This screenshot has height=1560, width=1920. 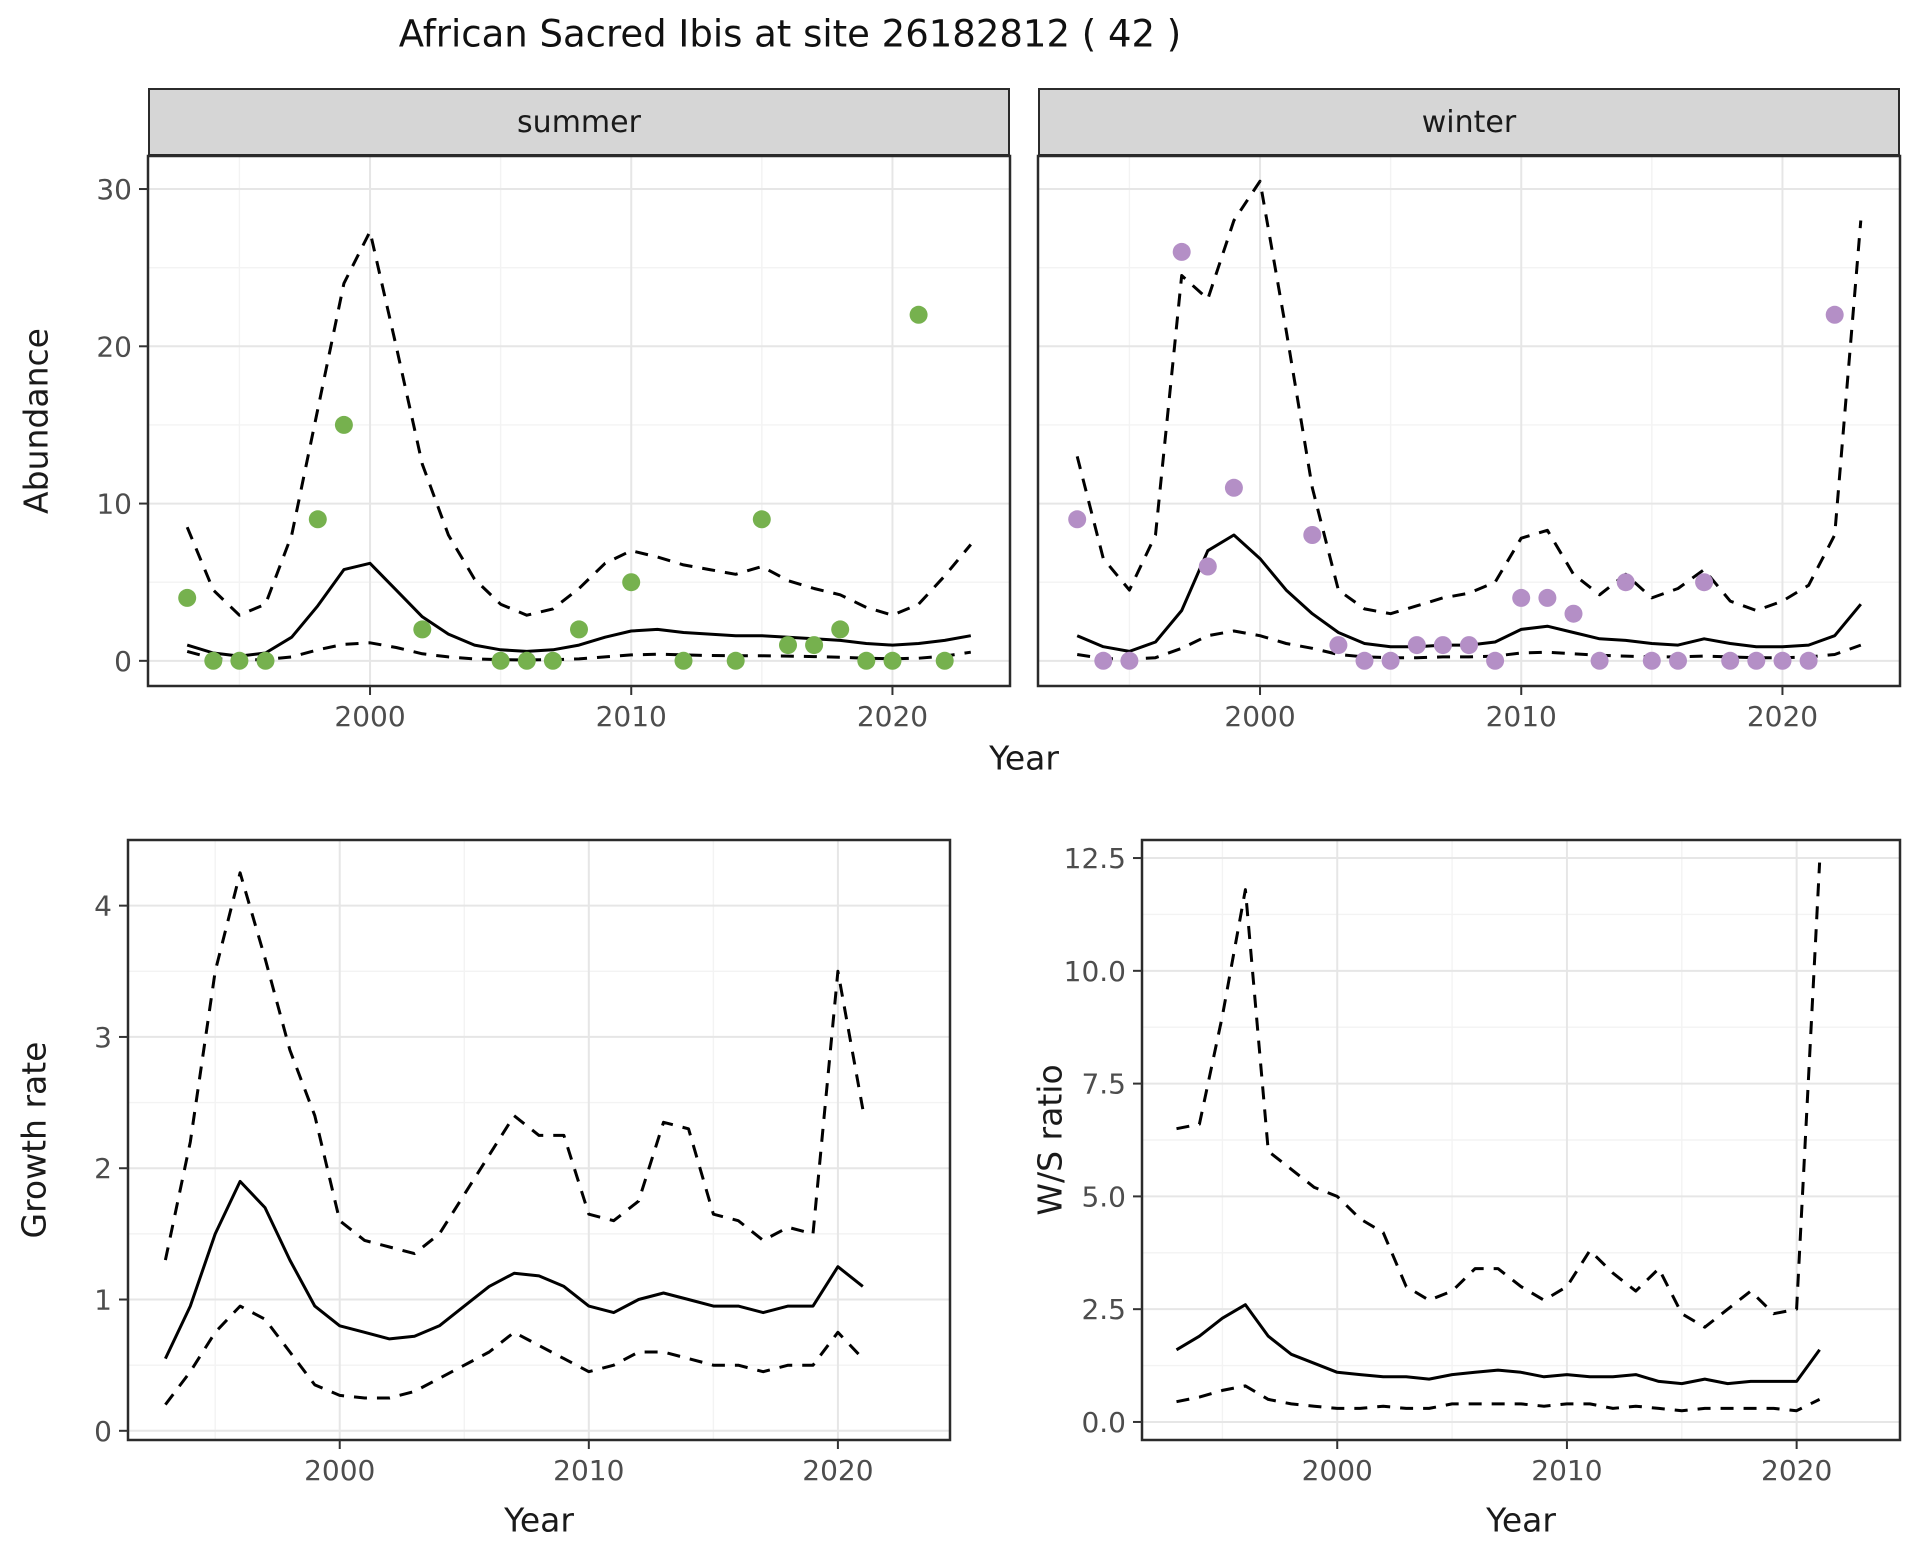 I want to click on facet-strip-summer: summer, so click(x=579, y=122).